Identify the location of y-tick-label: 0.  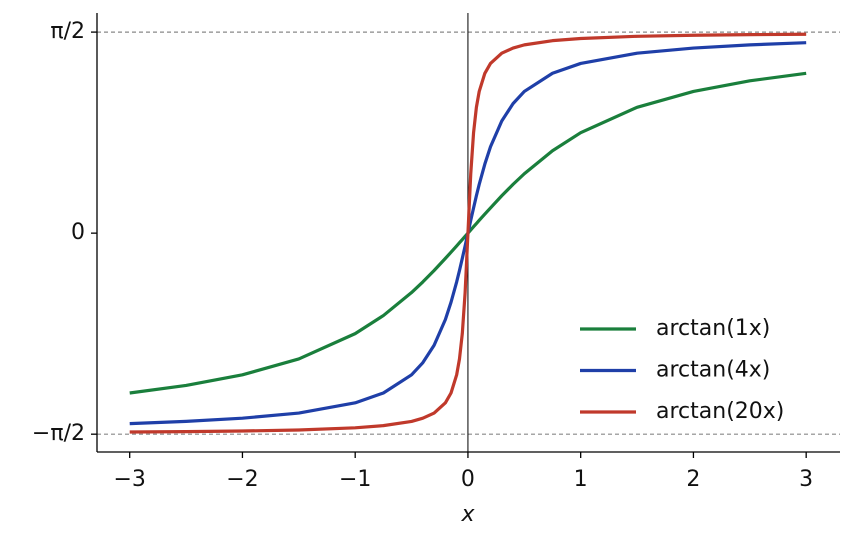
(78, 232).